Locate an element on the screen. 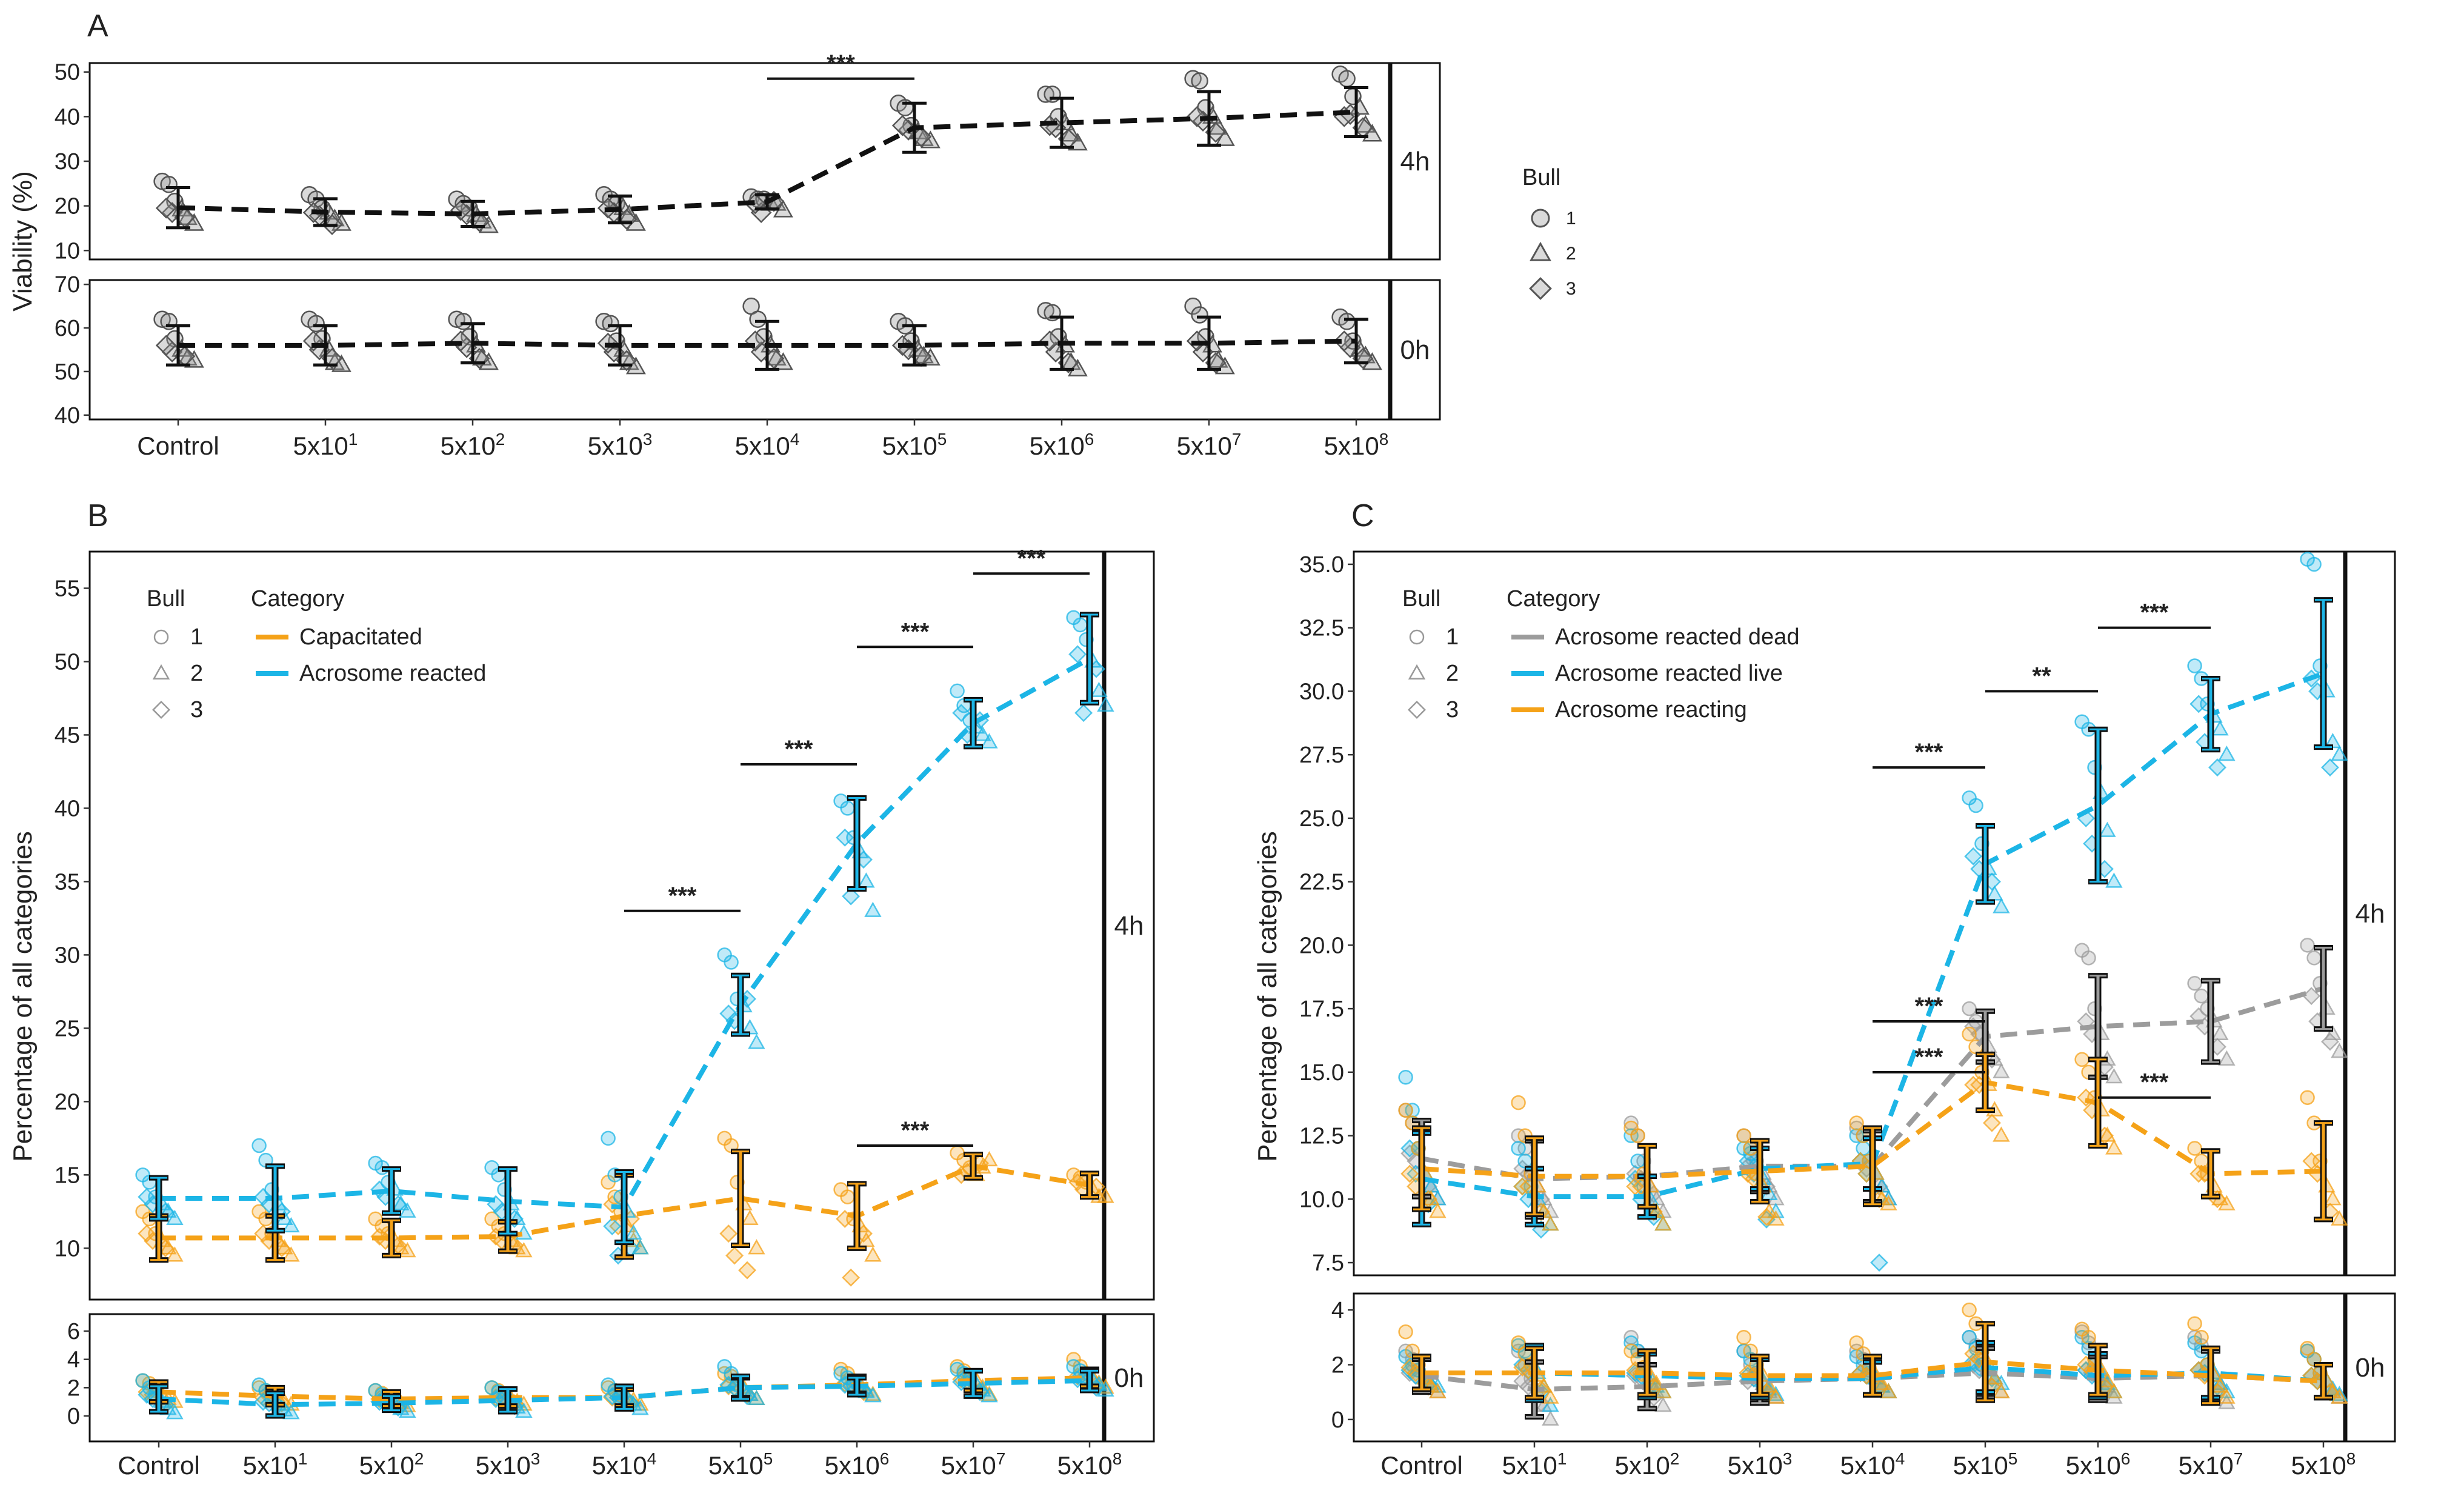  y-tick-label: 27.5 is located at coordinates (1321, 755).